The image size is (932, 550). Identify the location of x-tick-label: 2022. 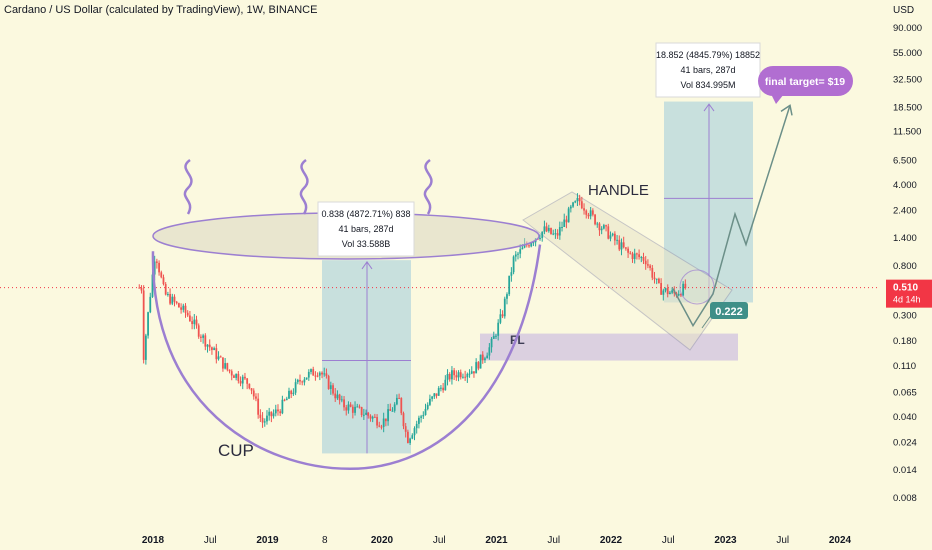
(611, 540).